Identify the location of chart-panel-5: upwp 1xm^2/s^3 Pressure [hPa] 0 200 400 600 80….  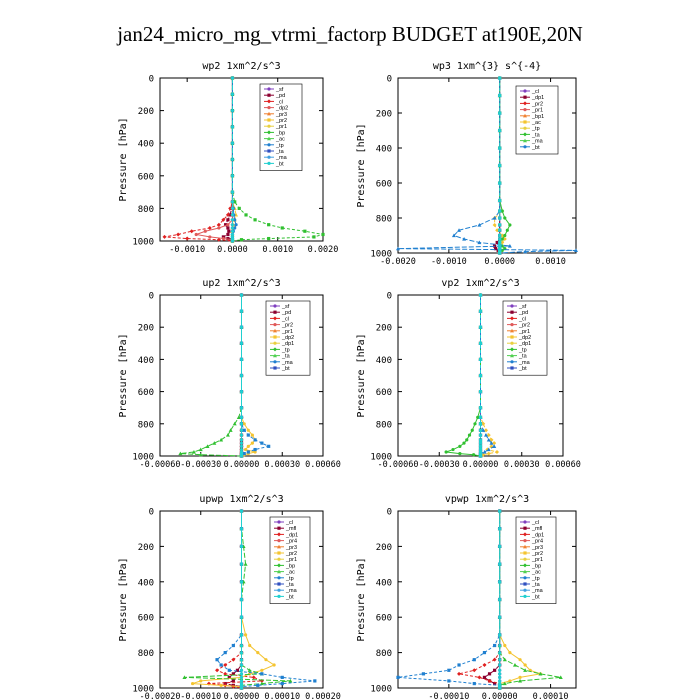
(229, 597).